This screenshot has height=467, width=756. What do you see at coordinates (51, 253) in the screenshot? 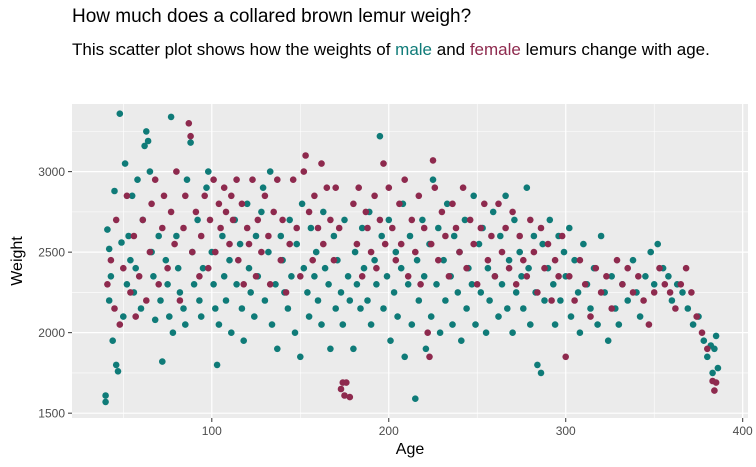
I see `y-tick-label: 2500` at bounding box center [51, 253].